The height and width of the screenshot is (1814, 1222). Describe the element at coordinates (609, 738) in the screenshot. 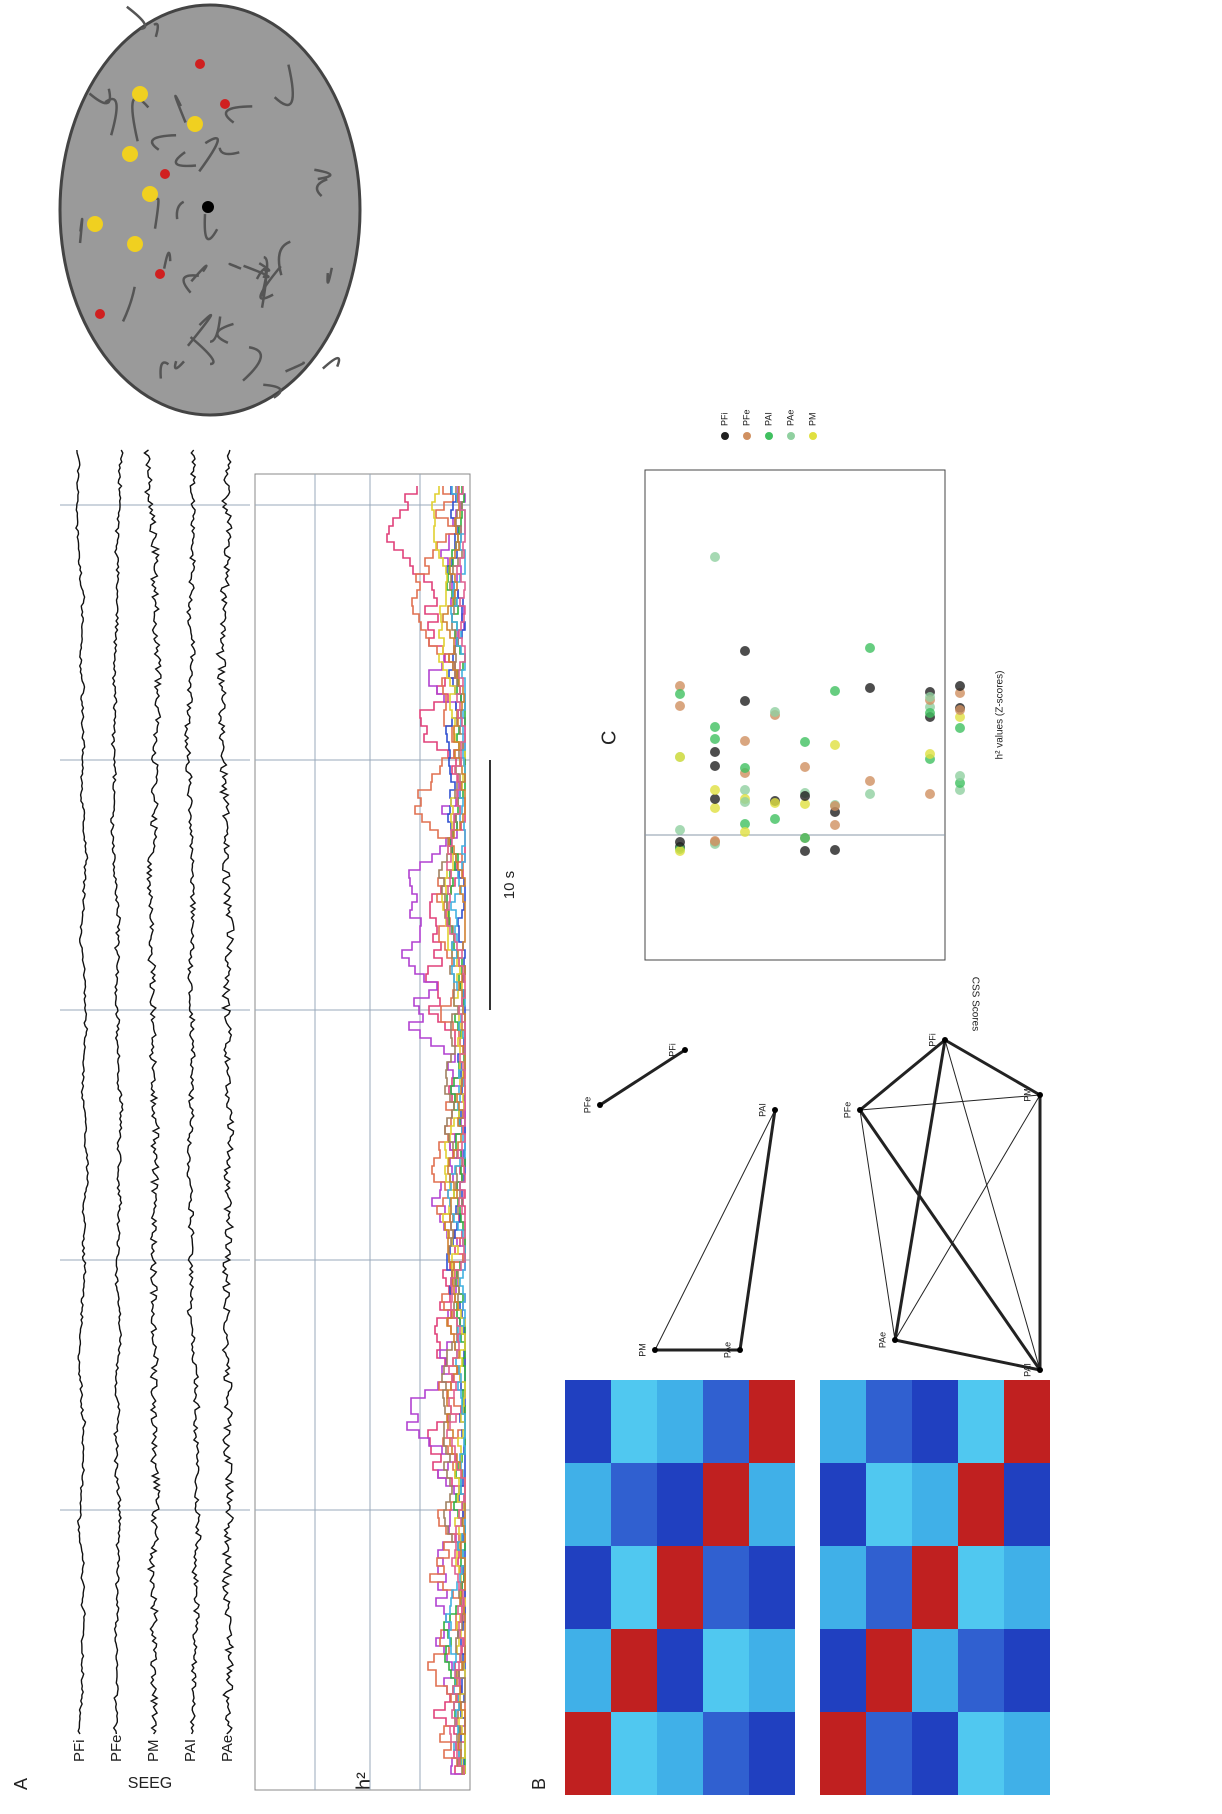

I see `panel-label: C` at that location.